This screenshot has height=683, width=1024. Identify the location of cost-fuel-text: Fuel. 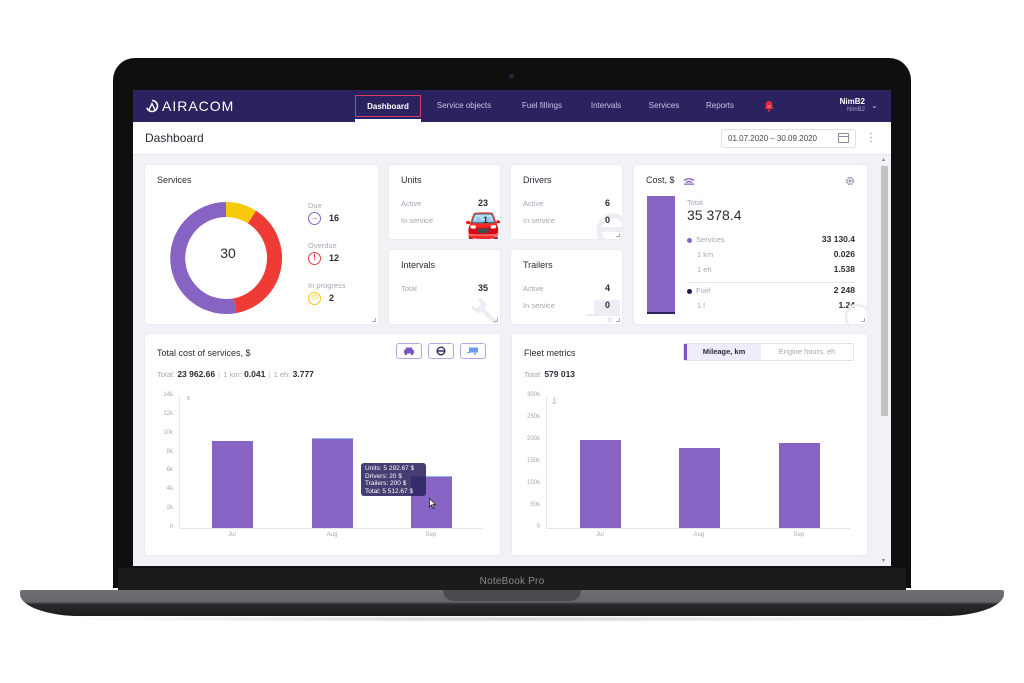
(703, 290).